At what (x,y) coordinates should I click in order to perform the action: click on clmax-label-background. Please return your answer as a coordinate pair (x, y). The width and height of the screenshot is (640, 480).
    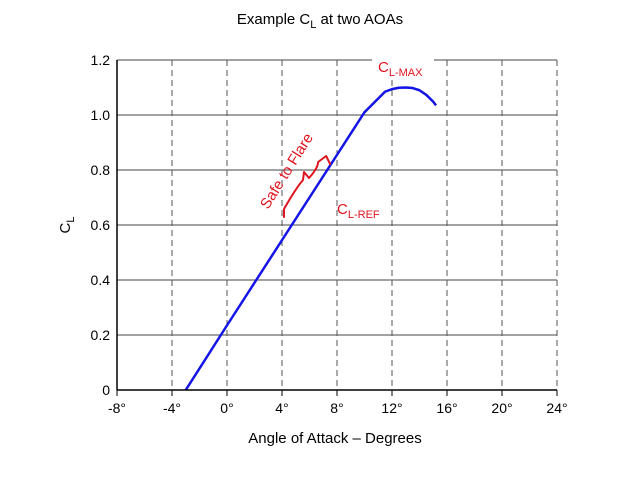
    Looking at the image, I should click on (403, 66).